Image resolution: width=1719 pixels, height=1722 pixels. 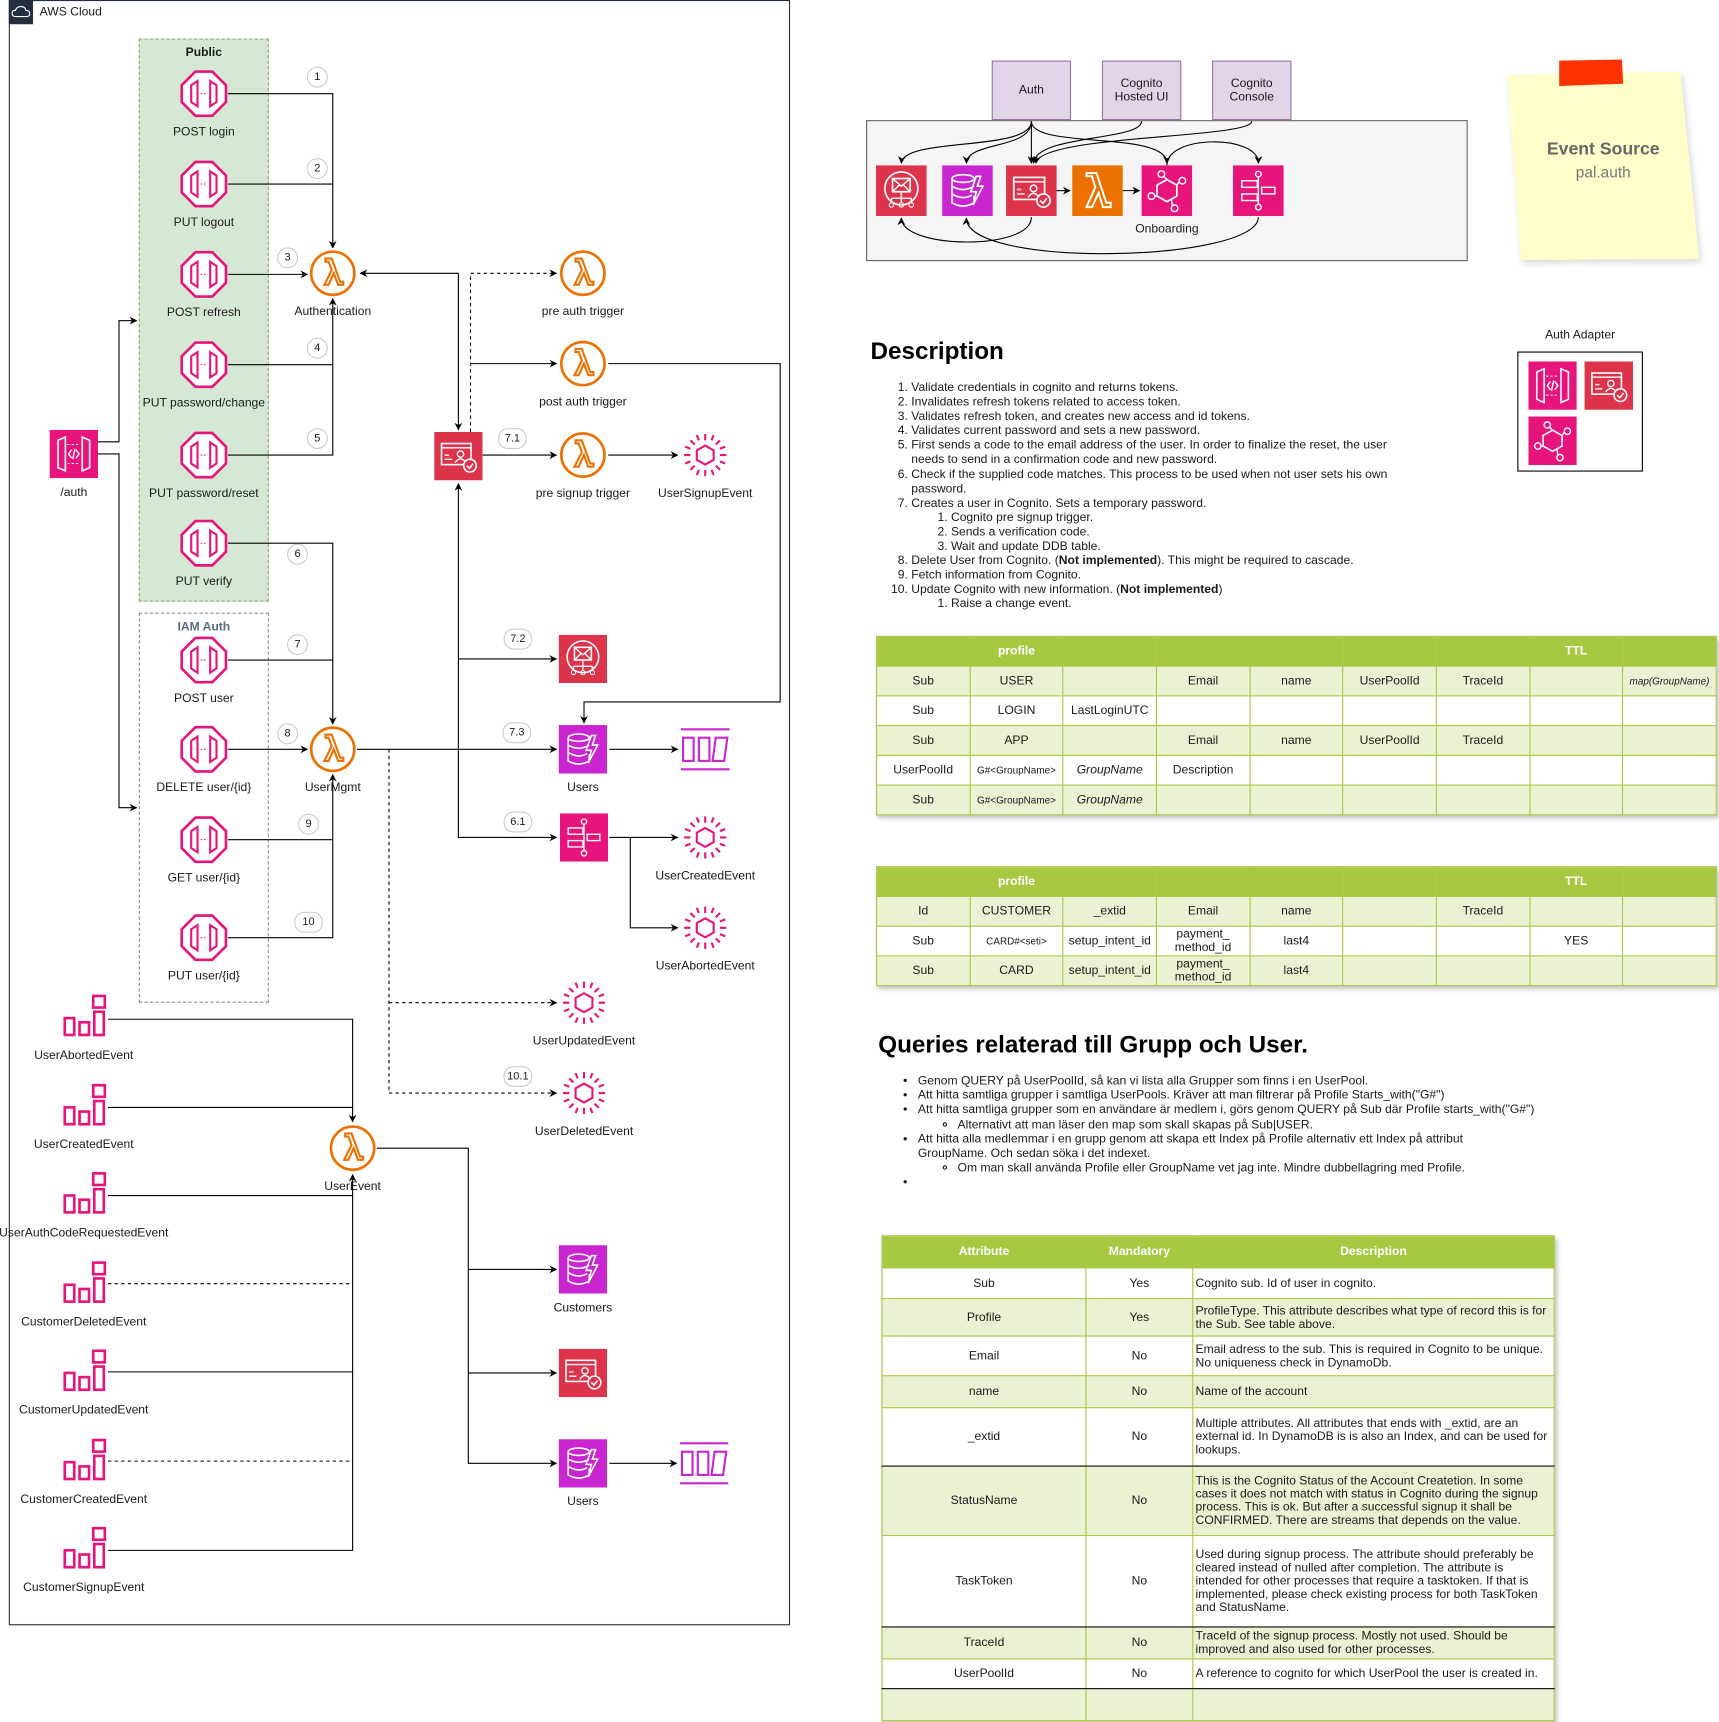 What do you see at coordinates (1552, 440) in the screenshot?
I see `adapter-eventbridge` at bounding box center [1552, 440].